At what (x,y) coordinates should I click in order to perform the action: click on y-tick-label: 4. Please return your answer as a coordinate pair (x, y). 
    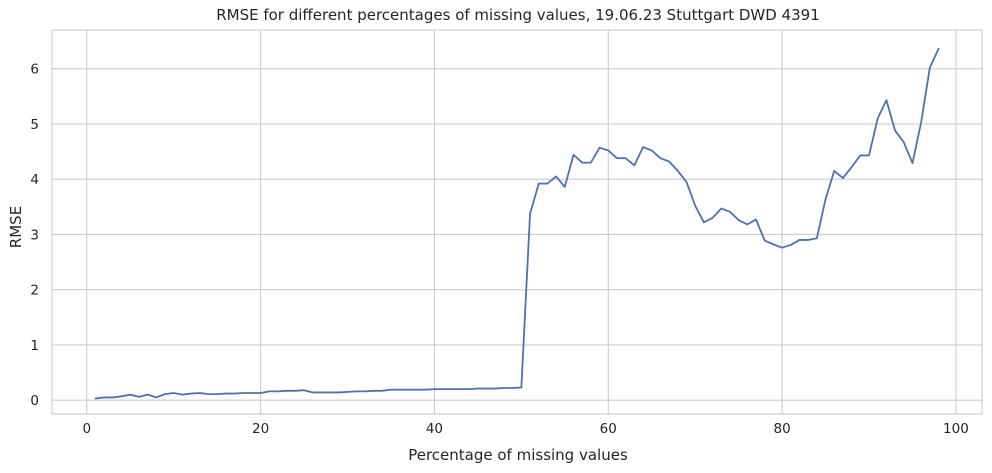
    Looking at the image, I should click on (34, 180).